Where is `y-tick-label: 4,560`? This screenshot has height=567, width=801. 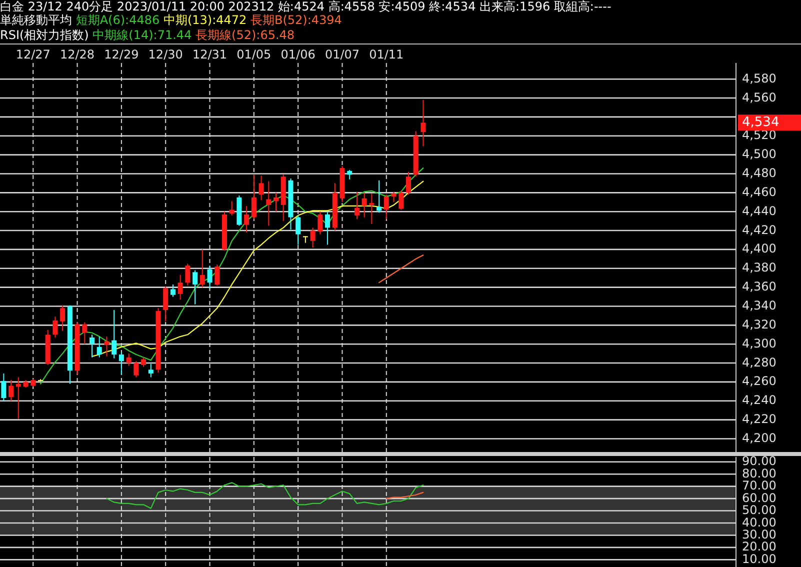
y-tick-label: 4,560 is located at coordinates (759, 97).